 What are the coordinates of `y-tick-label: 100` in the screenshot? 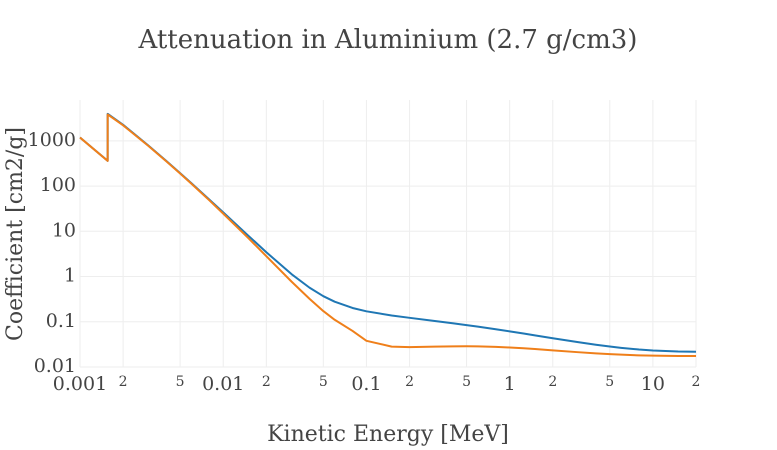 It's located at (58, 185).